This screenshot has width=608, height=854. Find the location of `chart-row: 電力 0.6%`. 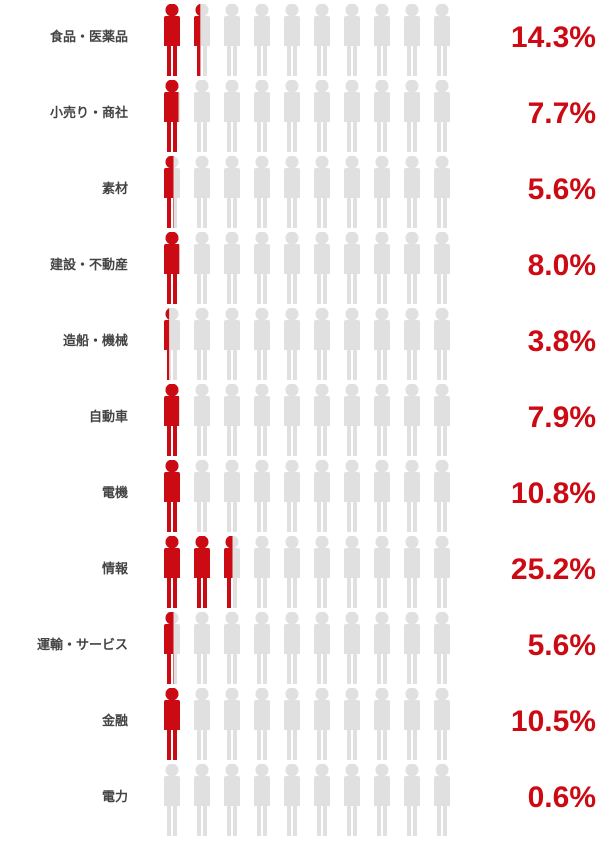

chart-row: 電力 0.6% is located at coordinates (304, 798).